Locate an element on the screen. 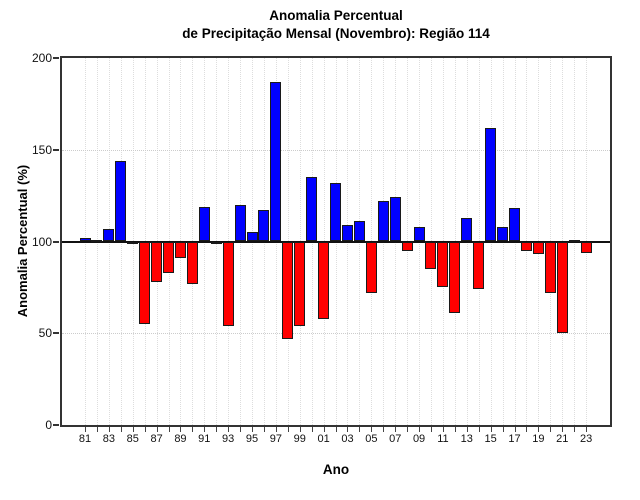 The image size is (640, 500). x-axis-tick-label: 91 is located at coordinates (204, 439).